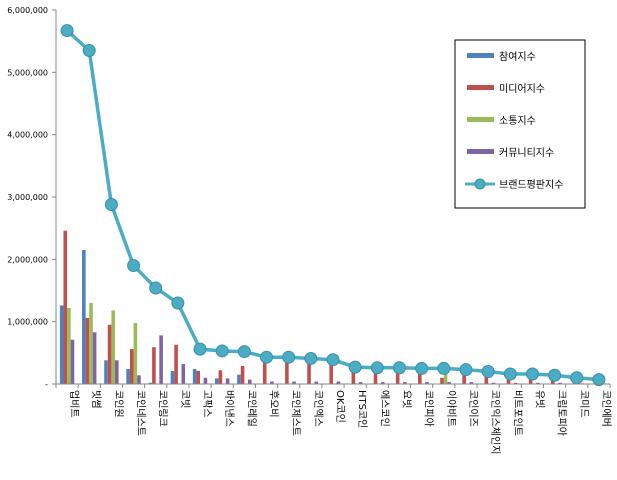 This screenshot has width=617, height=480. What do you see at coordinates (27, 10) in the screenshot?
I see `y-tick-label: 6,000,000` at bounding box center [27, 10].